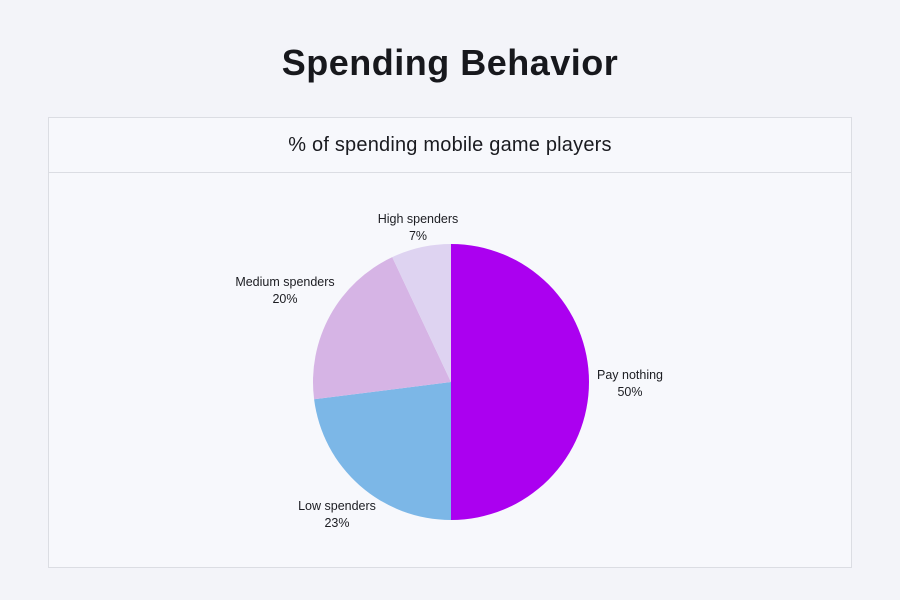 This screenshot has width=900, height=600. Describe the element at coordinates (630, 375) in the screenshot. I see `slice-label-text: Pay nothing` at that location.